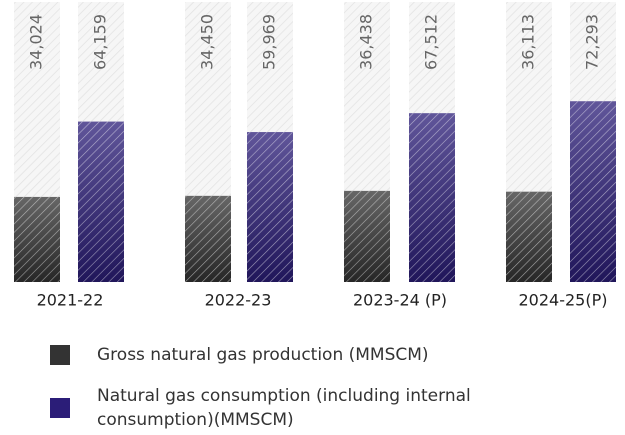  What do you see at coordinates (238, 300) in the screenshot?
I see `x-tick-label: 2022-23` at bounding box center [238, 300].